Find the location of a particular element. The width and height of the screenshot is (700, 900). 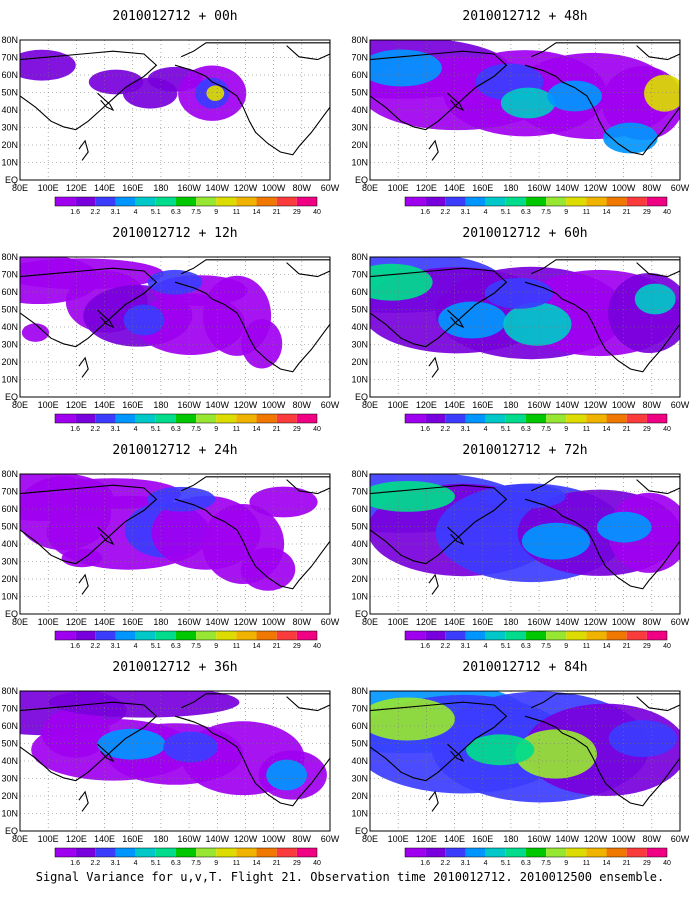

x-tick-label: 160W is located at coordinates (539, 622).